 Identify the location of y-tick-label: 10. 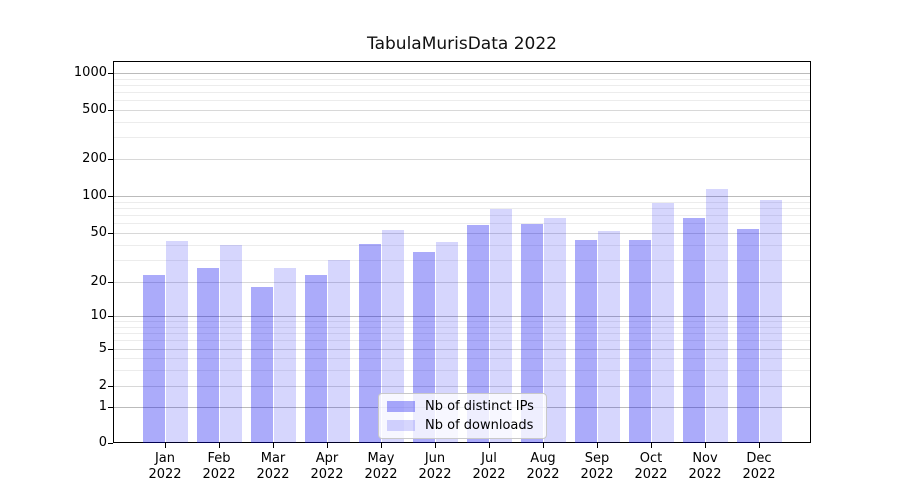
(98, 315).